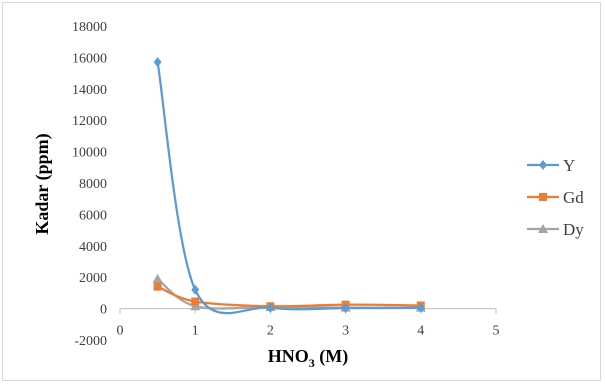 This screenshot has height=385, width=605. Describe the element at coordinates (103, 310) in the screenshot. I see `y-tick-label: 0` at that location.